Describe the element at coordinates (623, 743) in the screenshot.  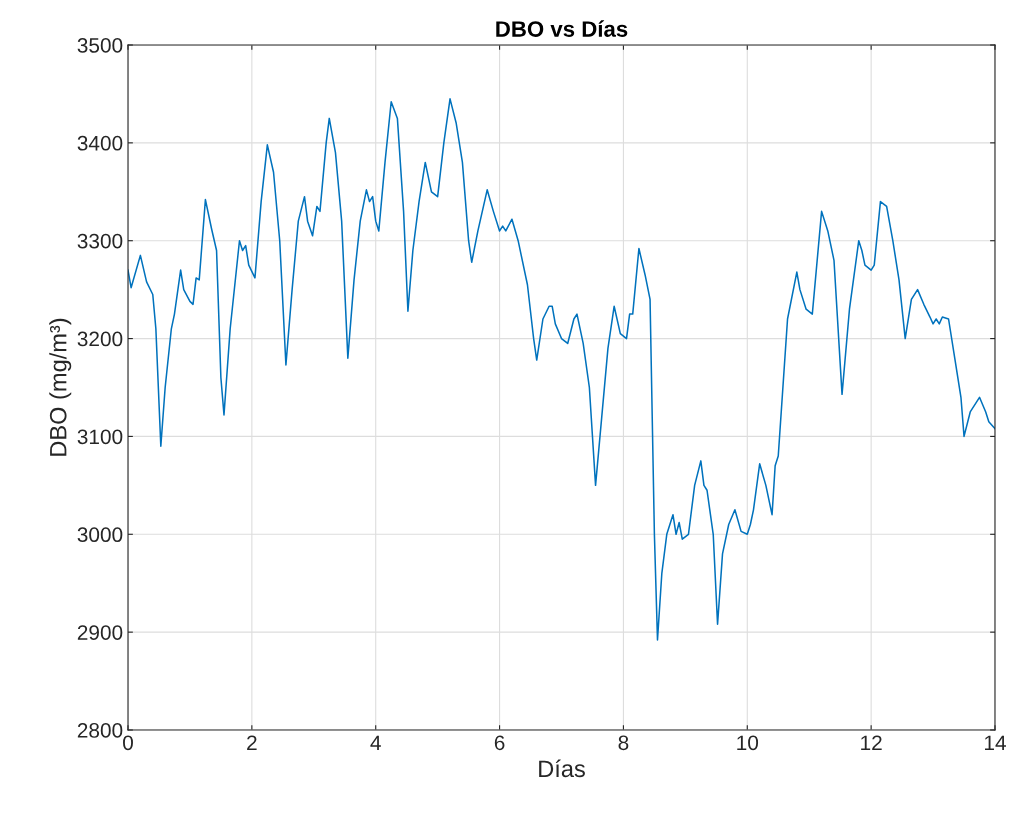
I see `x-tick-label: 8` at that location.